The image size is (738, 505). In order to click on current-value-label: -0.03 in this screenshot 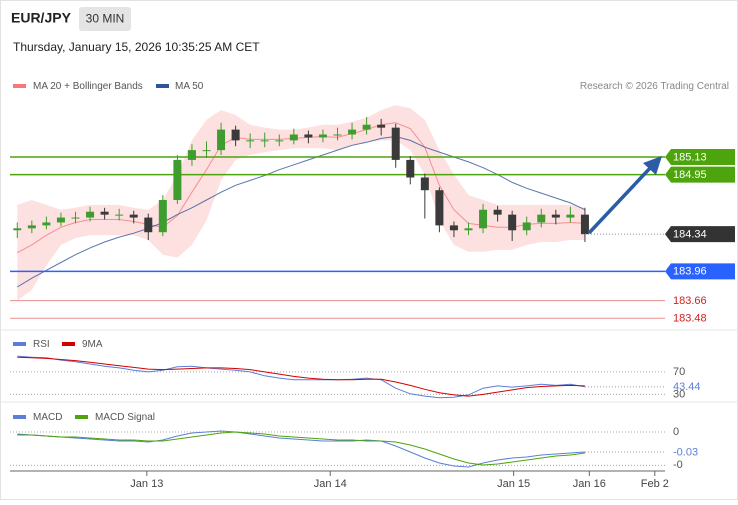, I will do `click(685, 452)`.